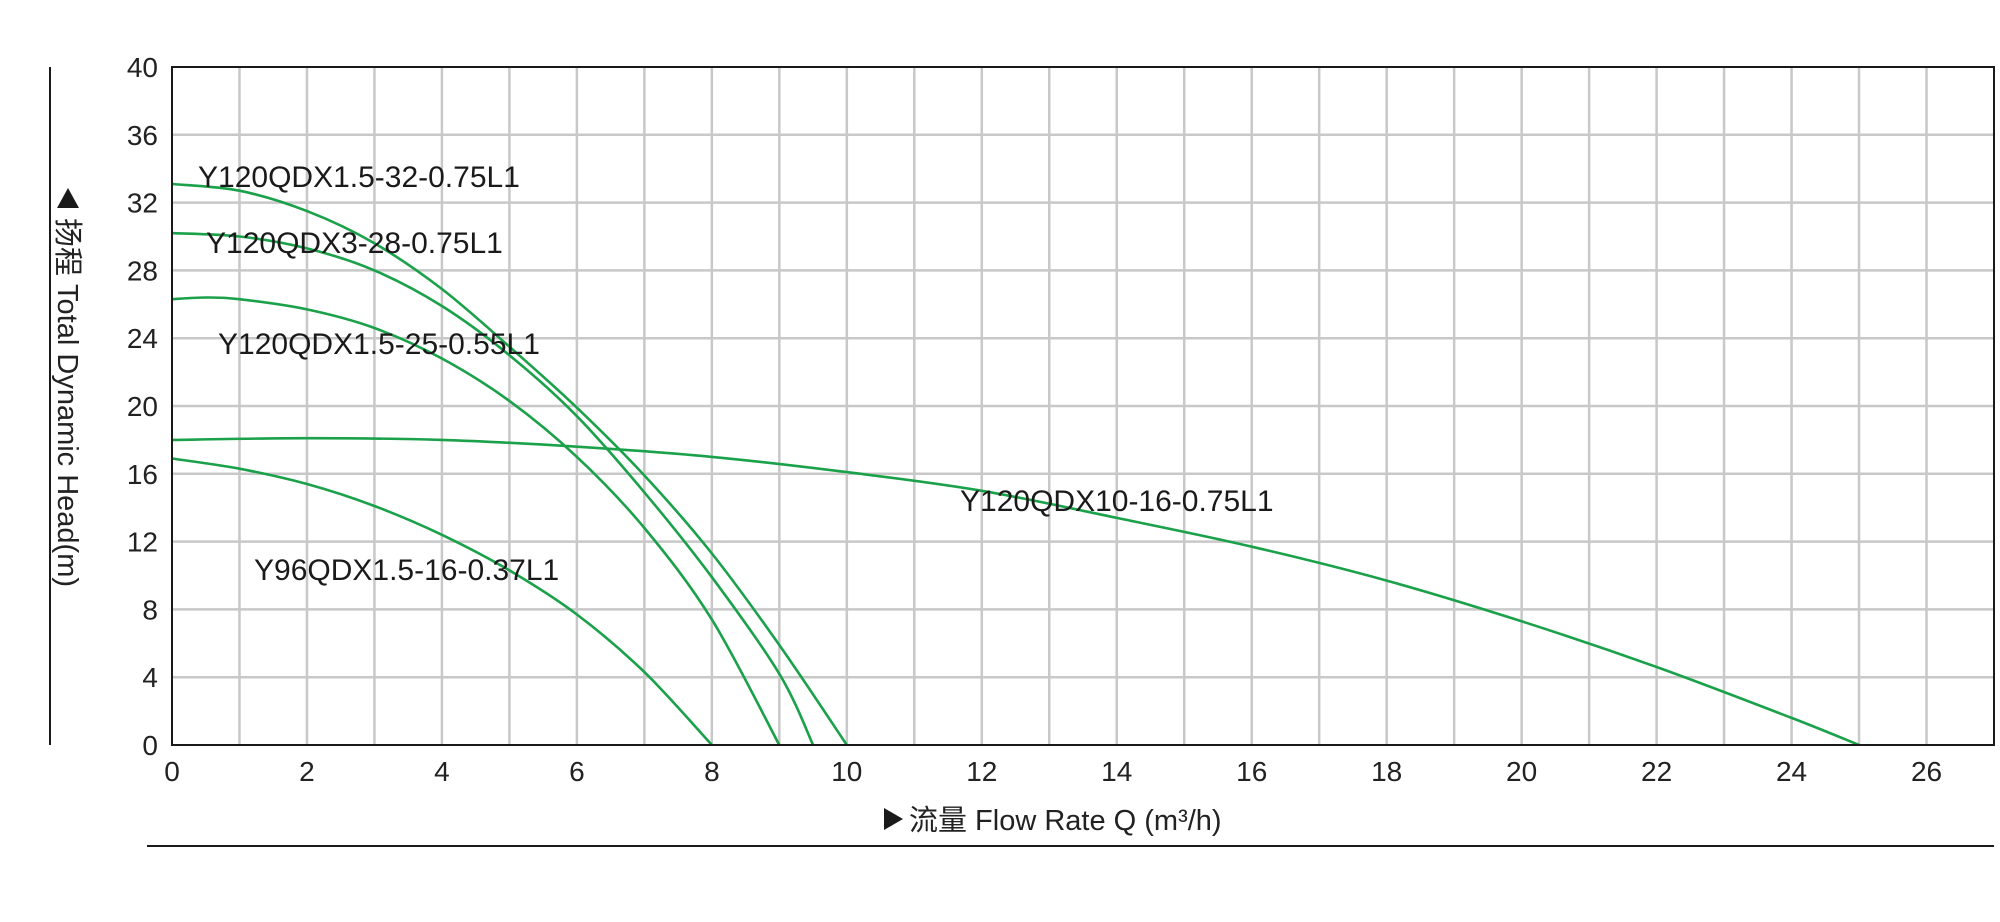 This screenshot has height=922, width=2000. What do you see at coordinates (1065, 820) in the screenshot?
I see `x-axis-title: 流量 Flow Rate Q (m³/h)` at bounding box center [1065, 820].